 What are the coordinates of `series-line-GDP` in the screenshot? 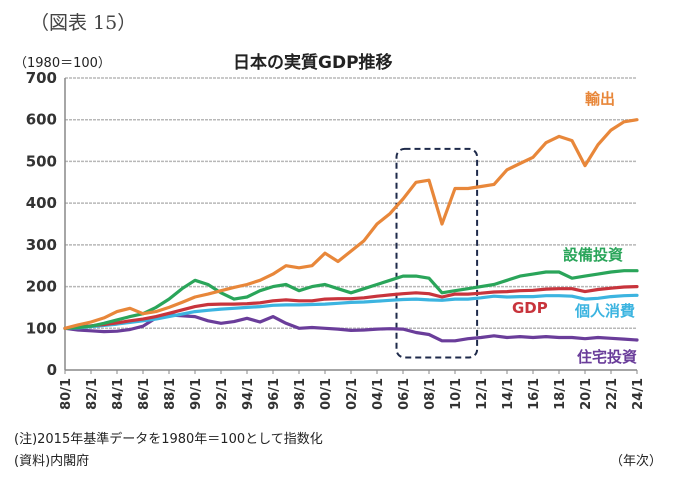 It's located at (351, 307).